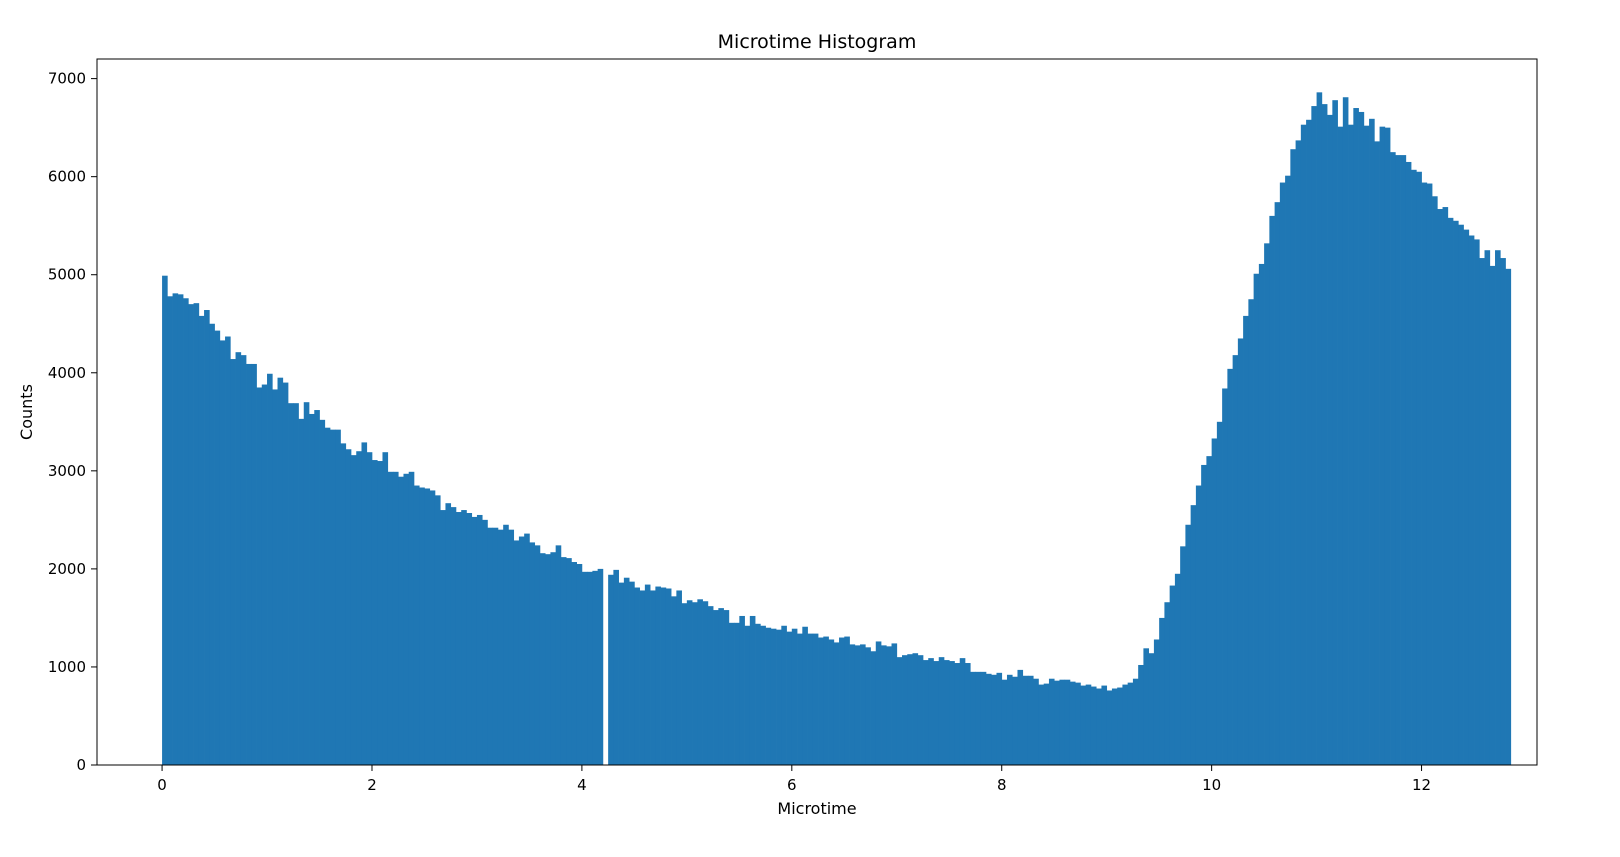  Describe the element at coordinates (792, 785) in the screenshot. I see `x-tick-label: 6` at that location.